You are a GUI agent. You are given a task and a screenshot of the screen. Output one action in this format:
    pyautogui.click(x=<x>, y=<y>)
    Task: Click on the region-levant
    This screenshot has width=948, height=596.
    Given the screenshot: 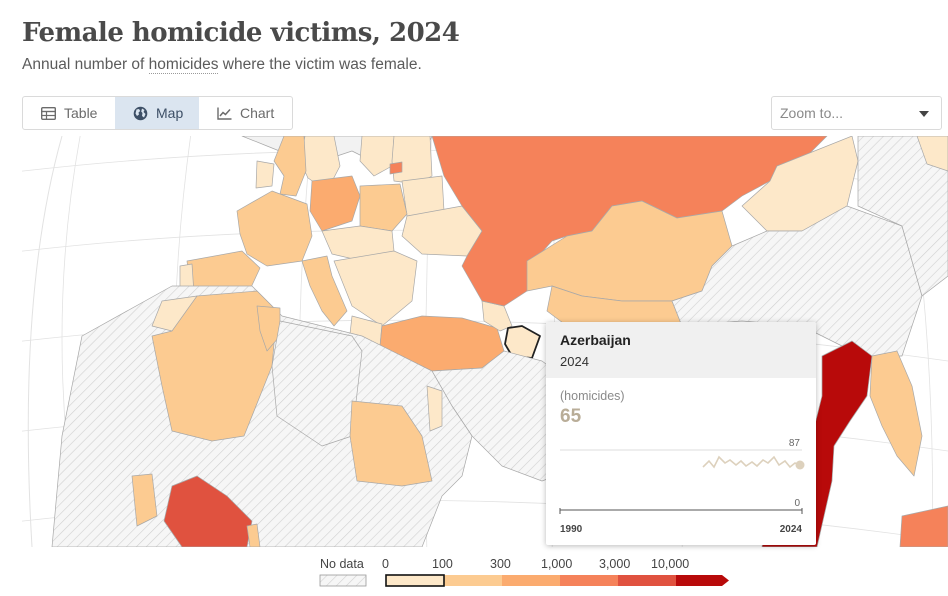 What is the action you would take?
    pyautogui.click(x=434, y=408)
    